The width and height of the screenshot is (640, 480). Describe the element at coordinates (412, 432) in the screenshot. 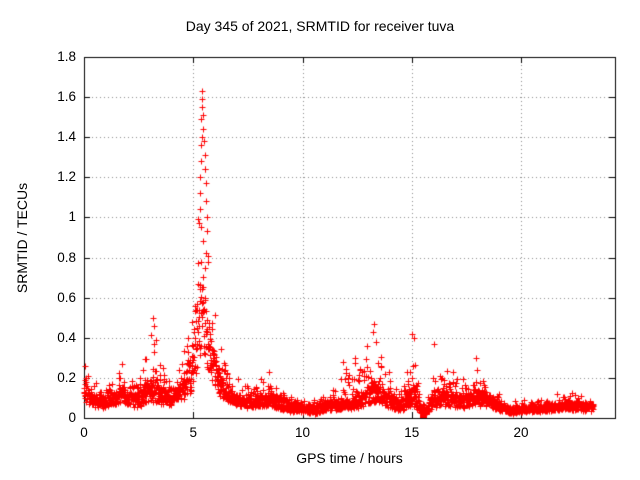

I see `x-tick-label: 15` at that location.